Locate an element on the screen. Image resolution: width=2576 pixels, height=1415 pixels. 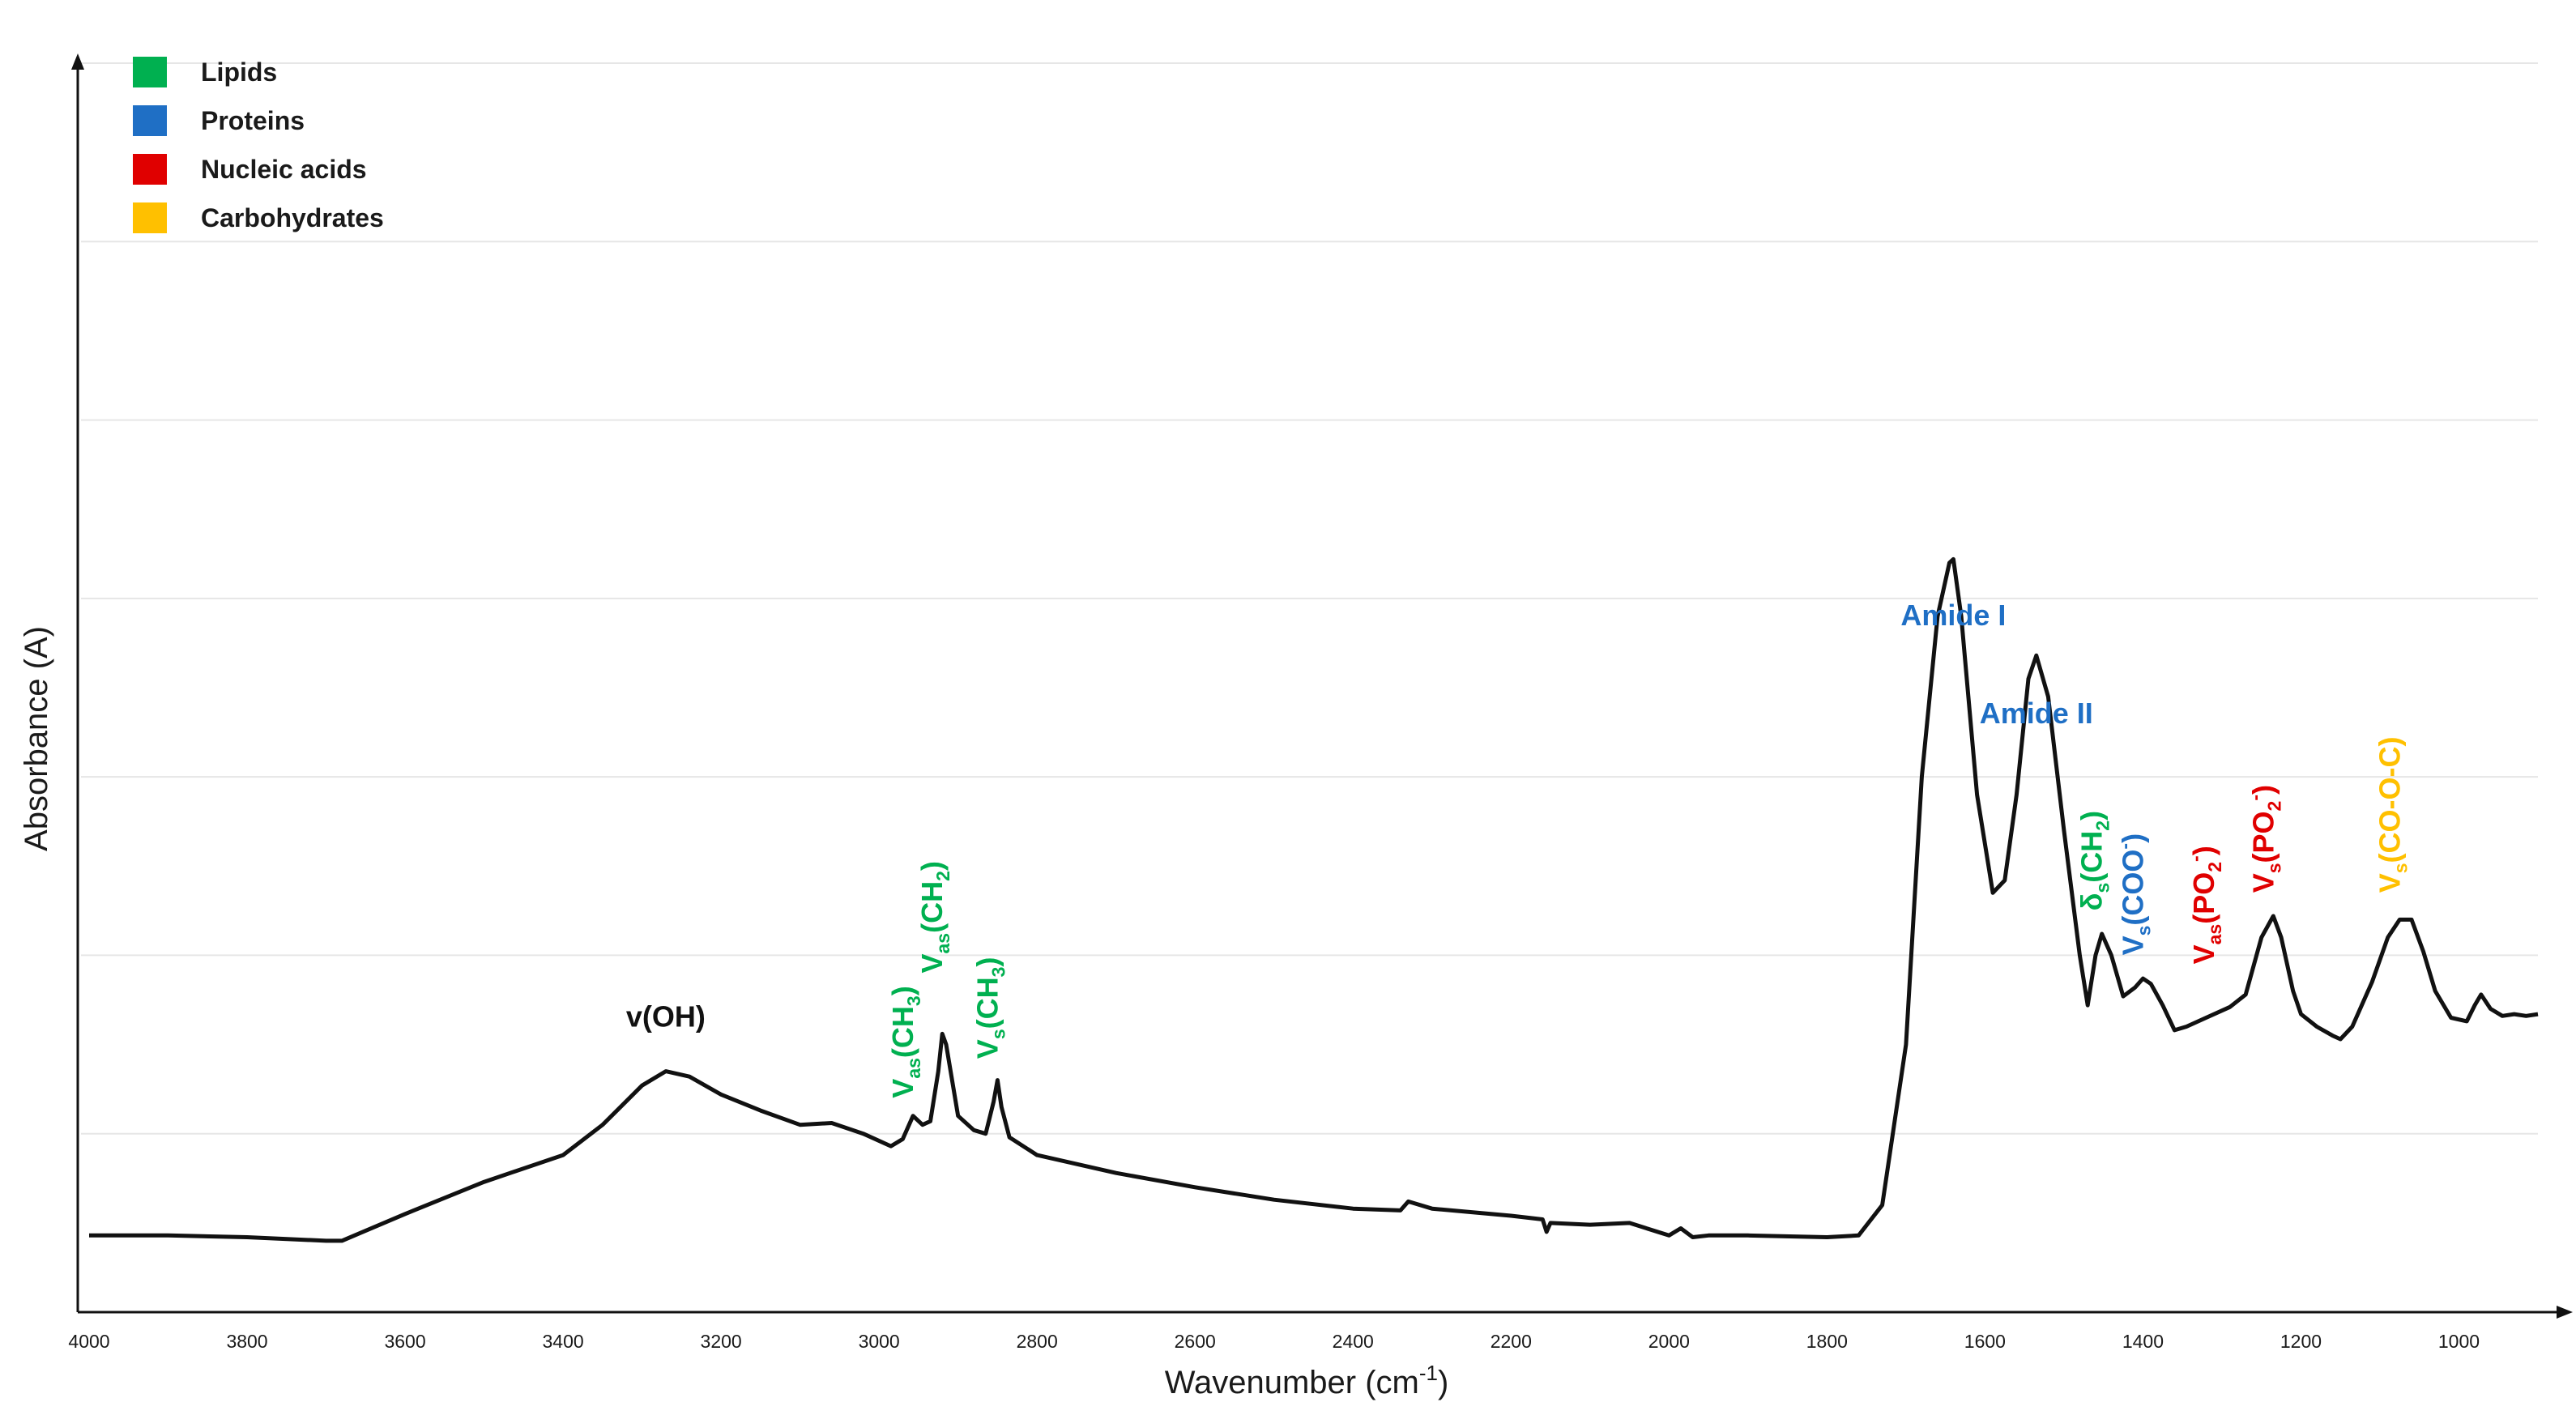
peak-label-vertical: Vas(CH2) is located at coordinates (934, 917).